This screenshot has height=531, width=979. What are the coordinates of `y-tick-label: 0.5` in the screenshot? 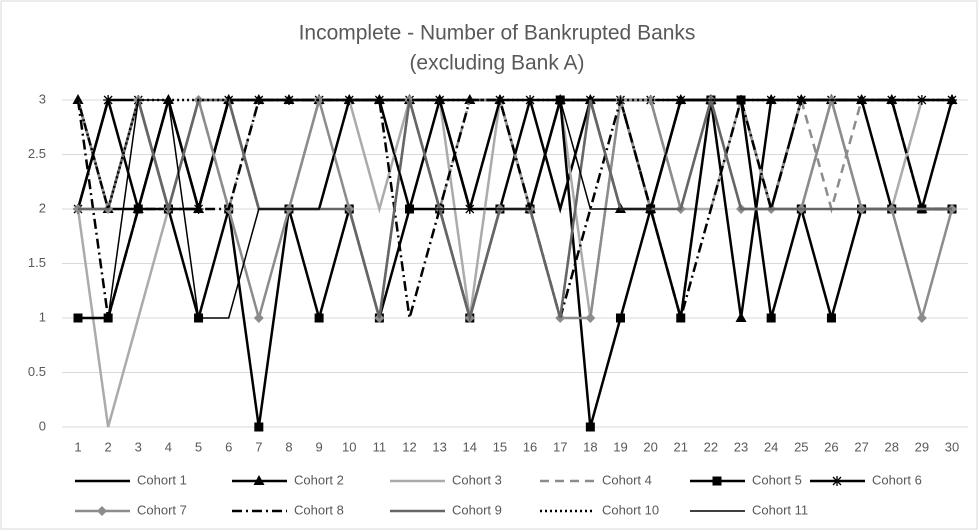 It's located at (37, 371).